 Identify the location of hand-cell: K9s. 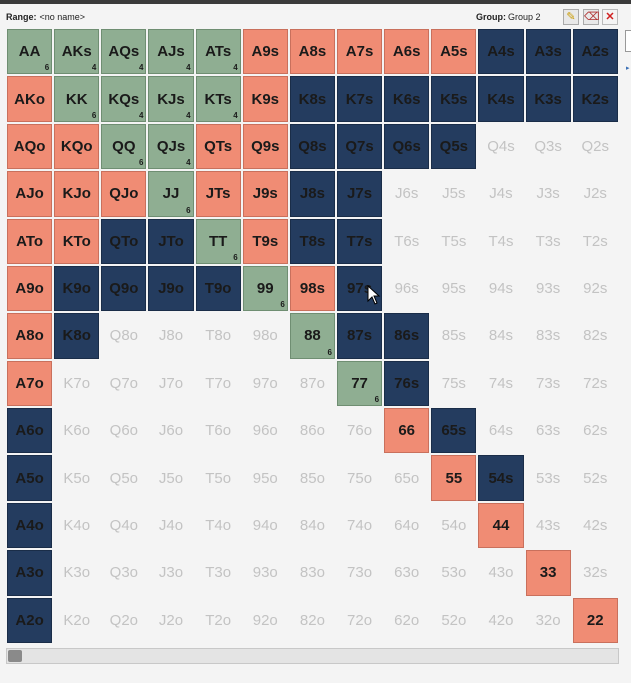
(265, 99).